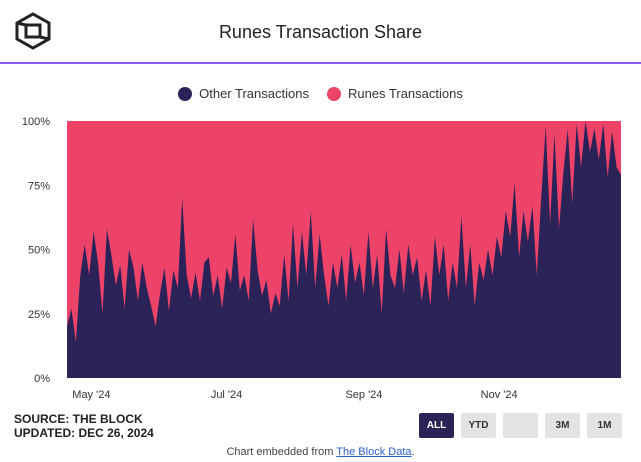  What do you see at coordinates (320, 63) in the screenshot?
I see `title-divider` at bounding box center [320, 63].